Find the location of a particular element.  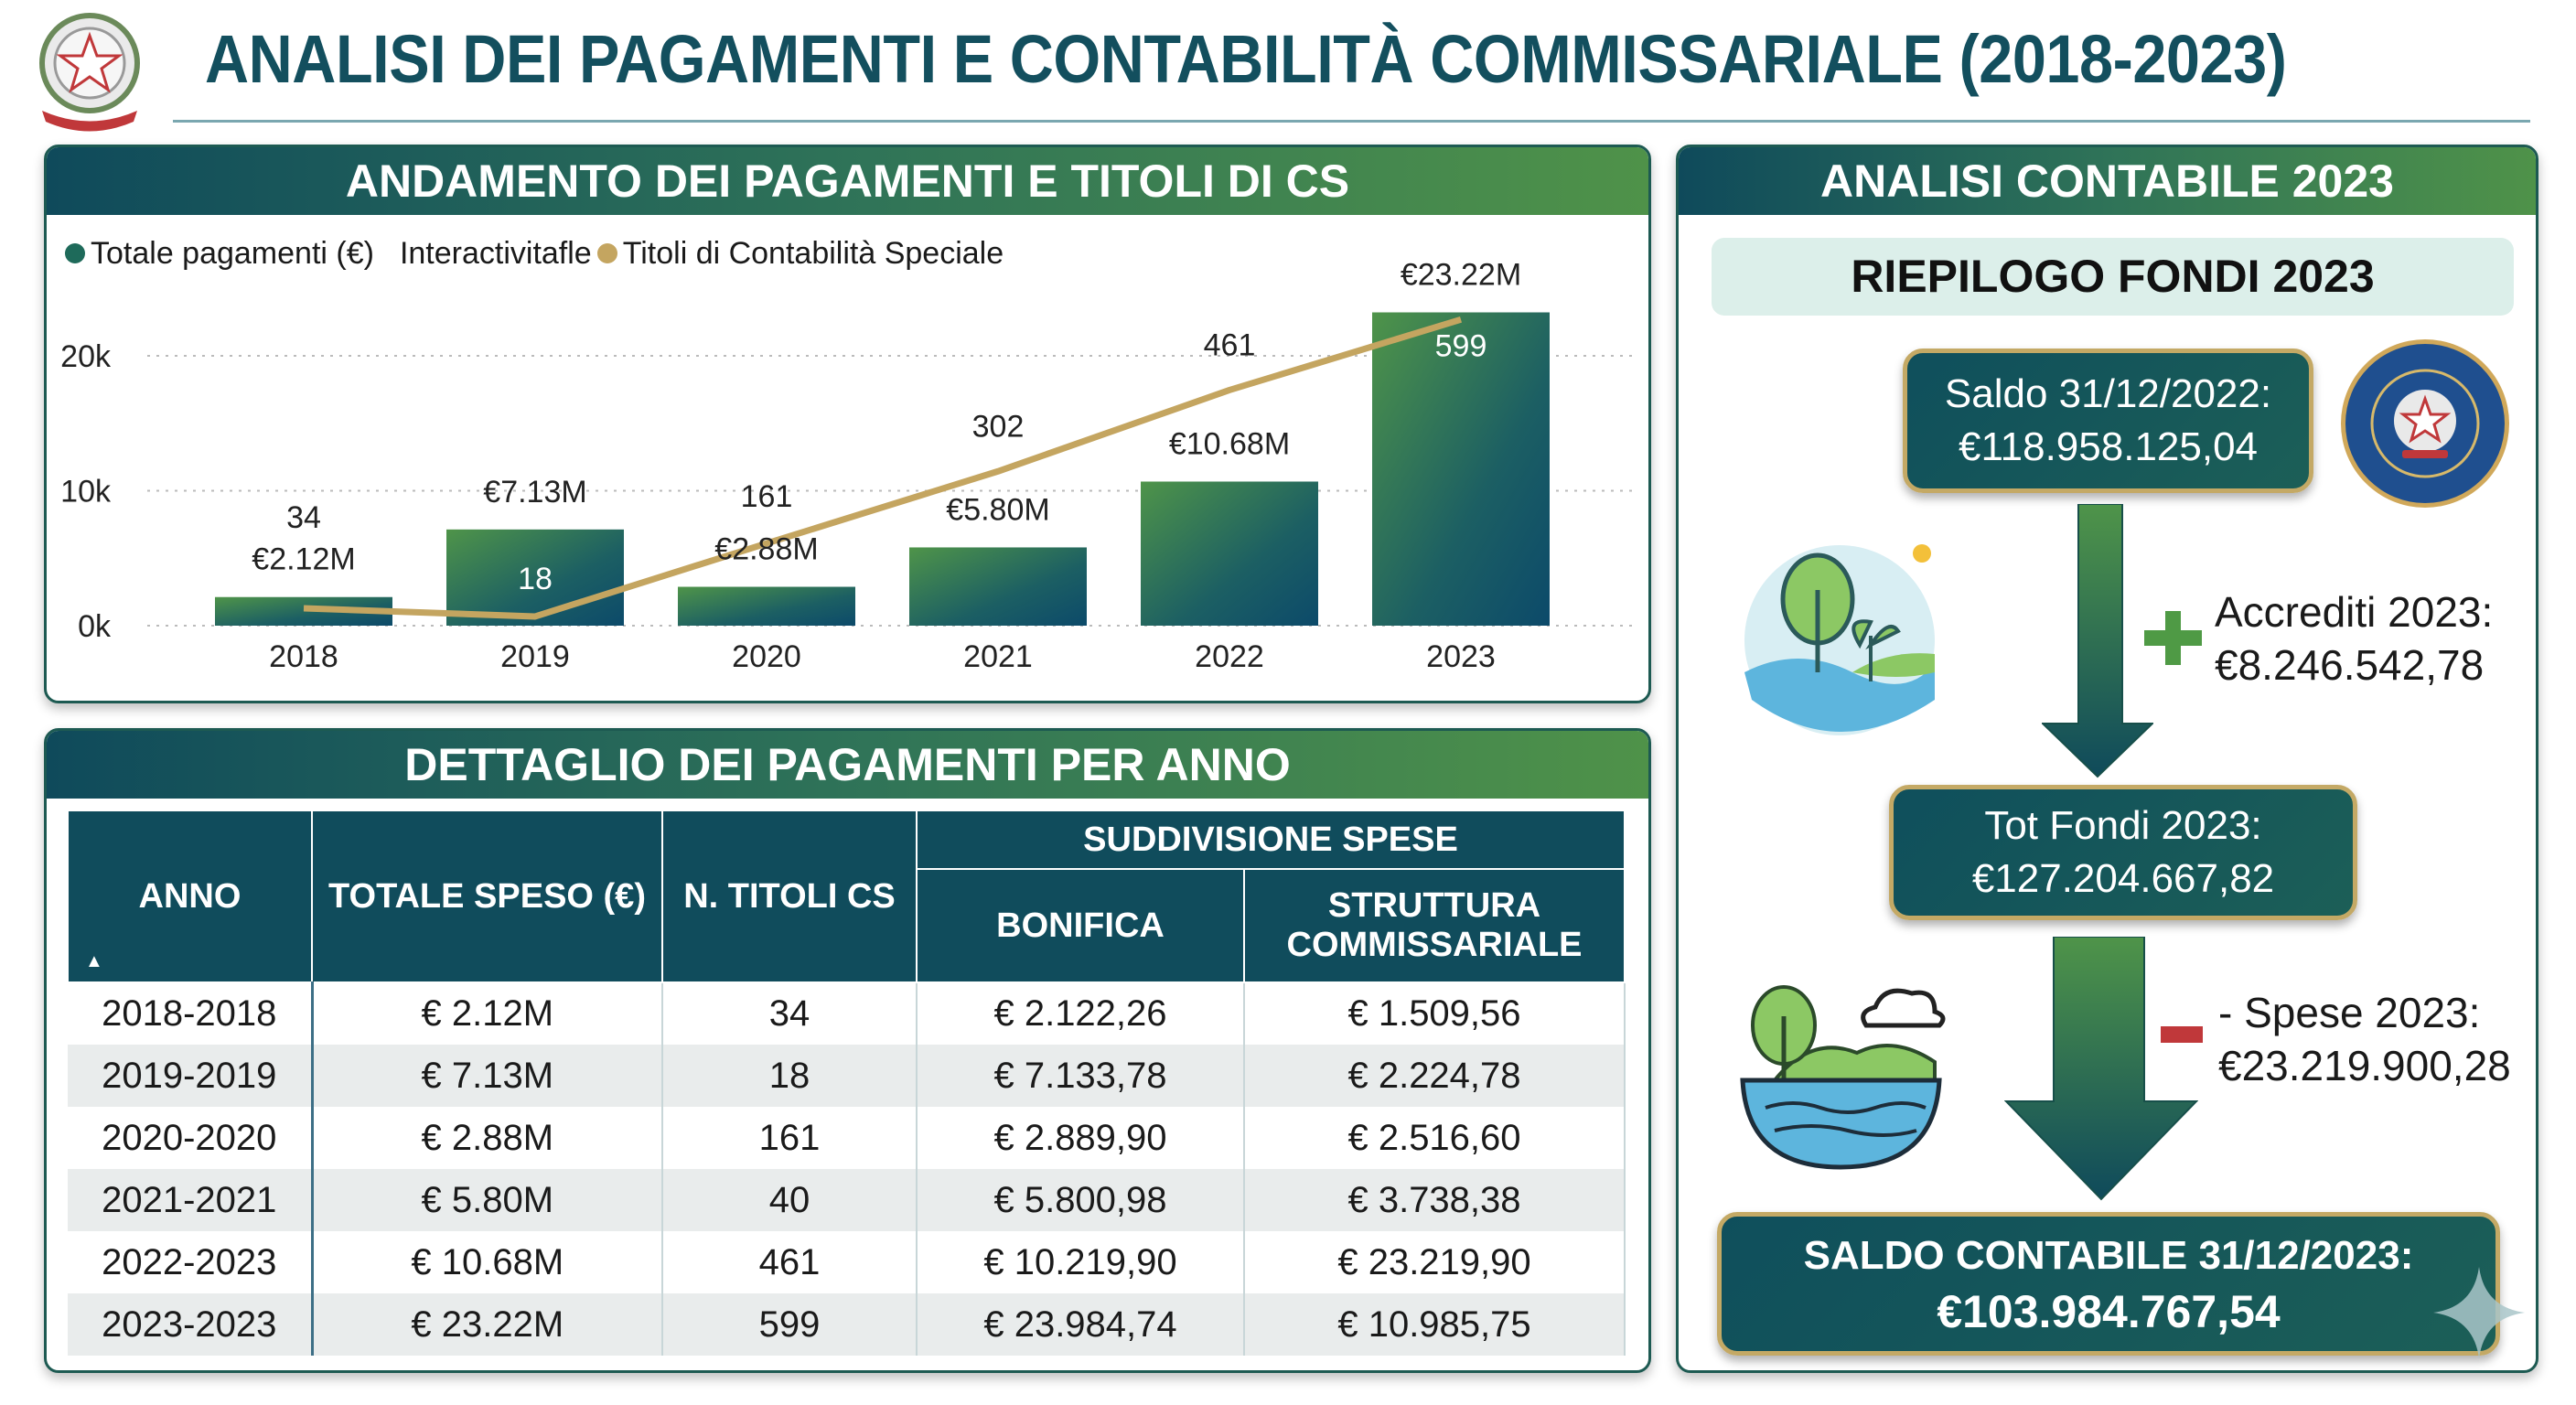

cell-anno: 2023-2023 is located at coordinates (191, 1324).